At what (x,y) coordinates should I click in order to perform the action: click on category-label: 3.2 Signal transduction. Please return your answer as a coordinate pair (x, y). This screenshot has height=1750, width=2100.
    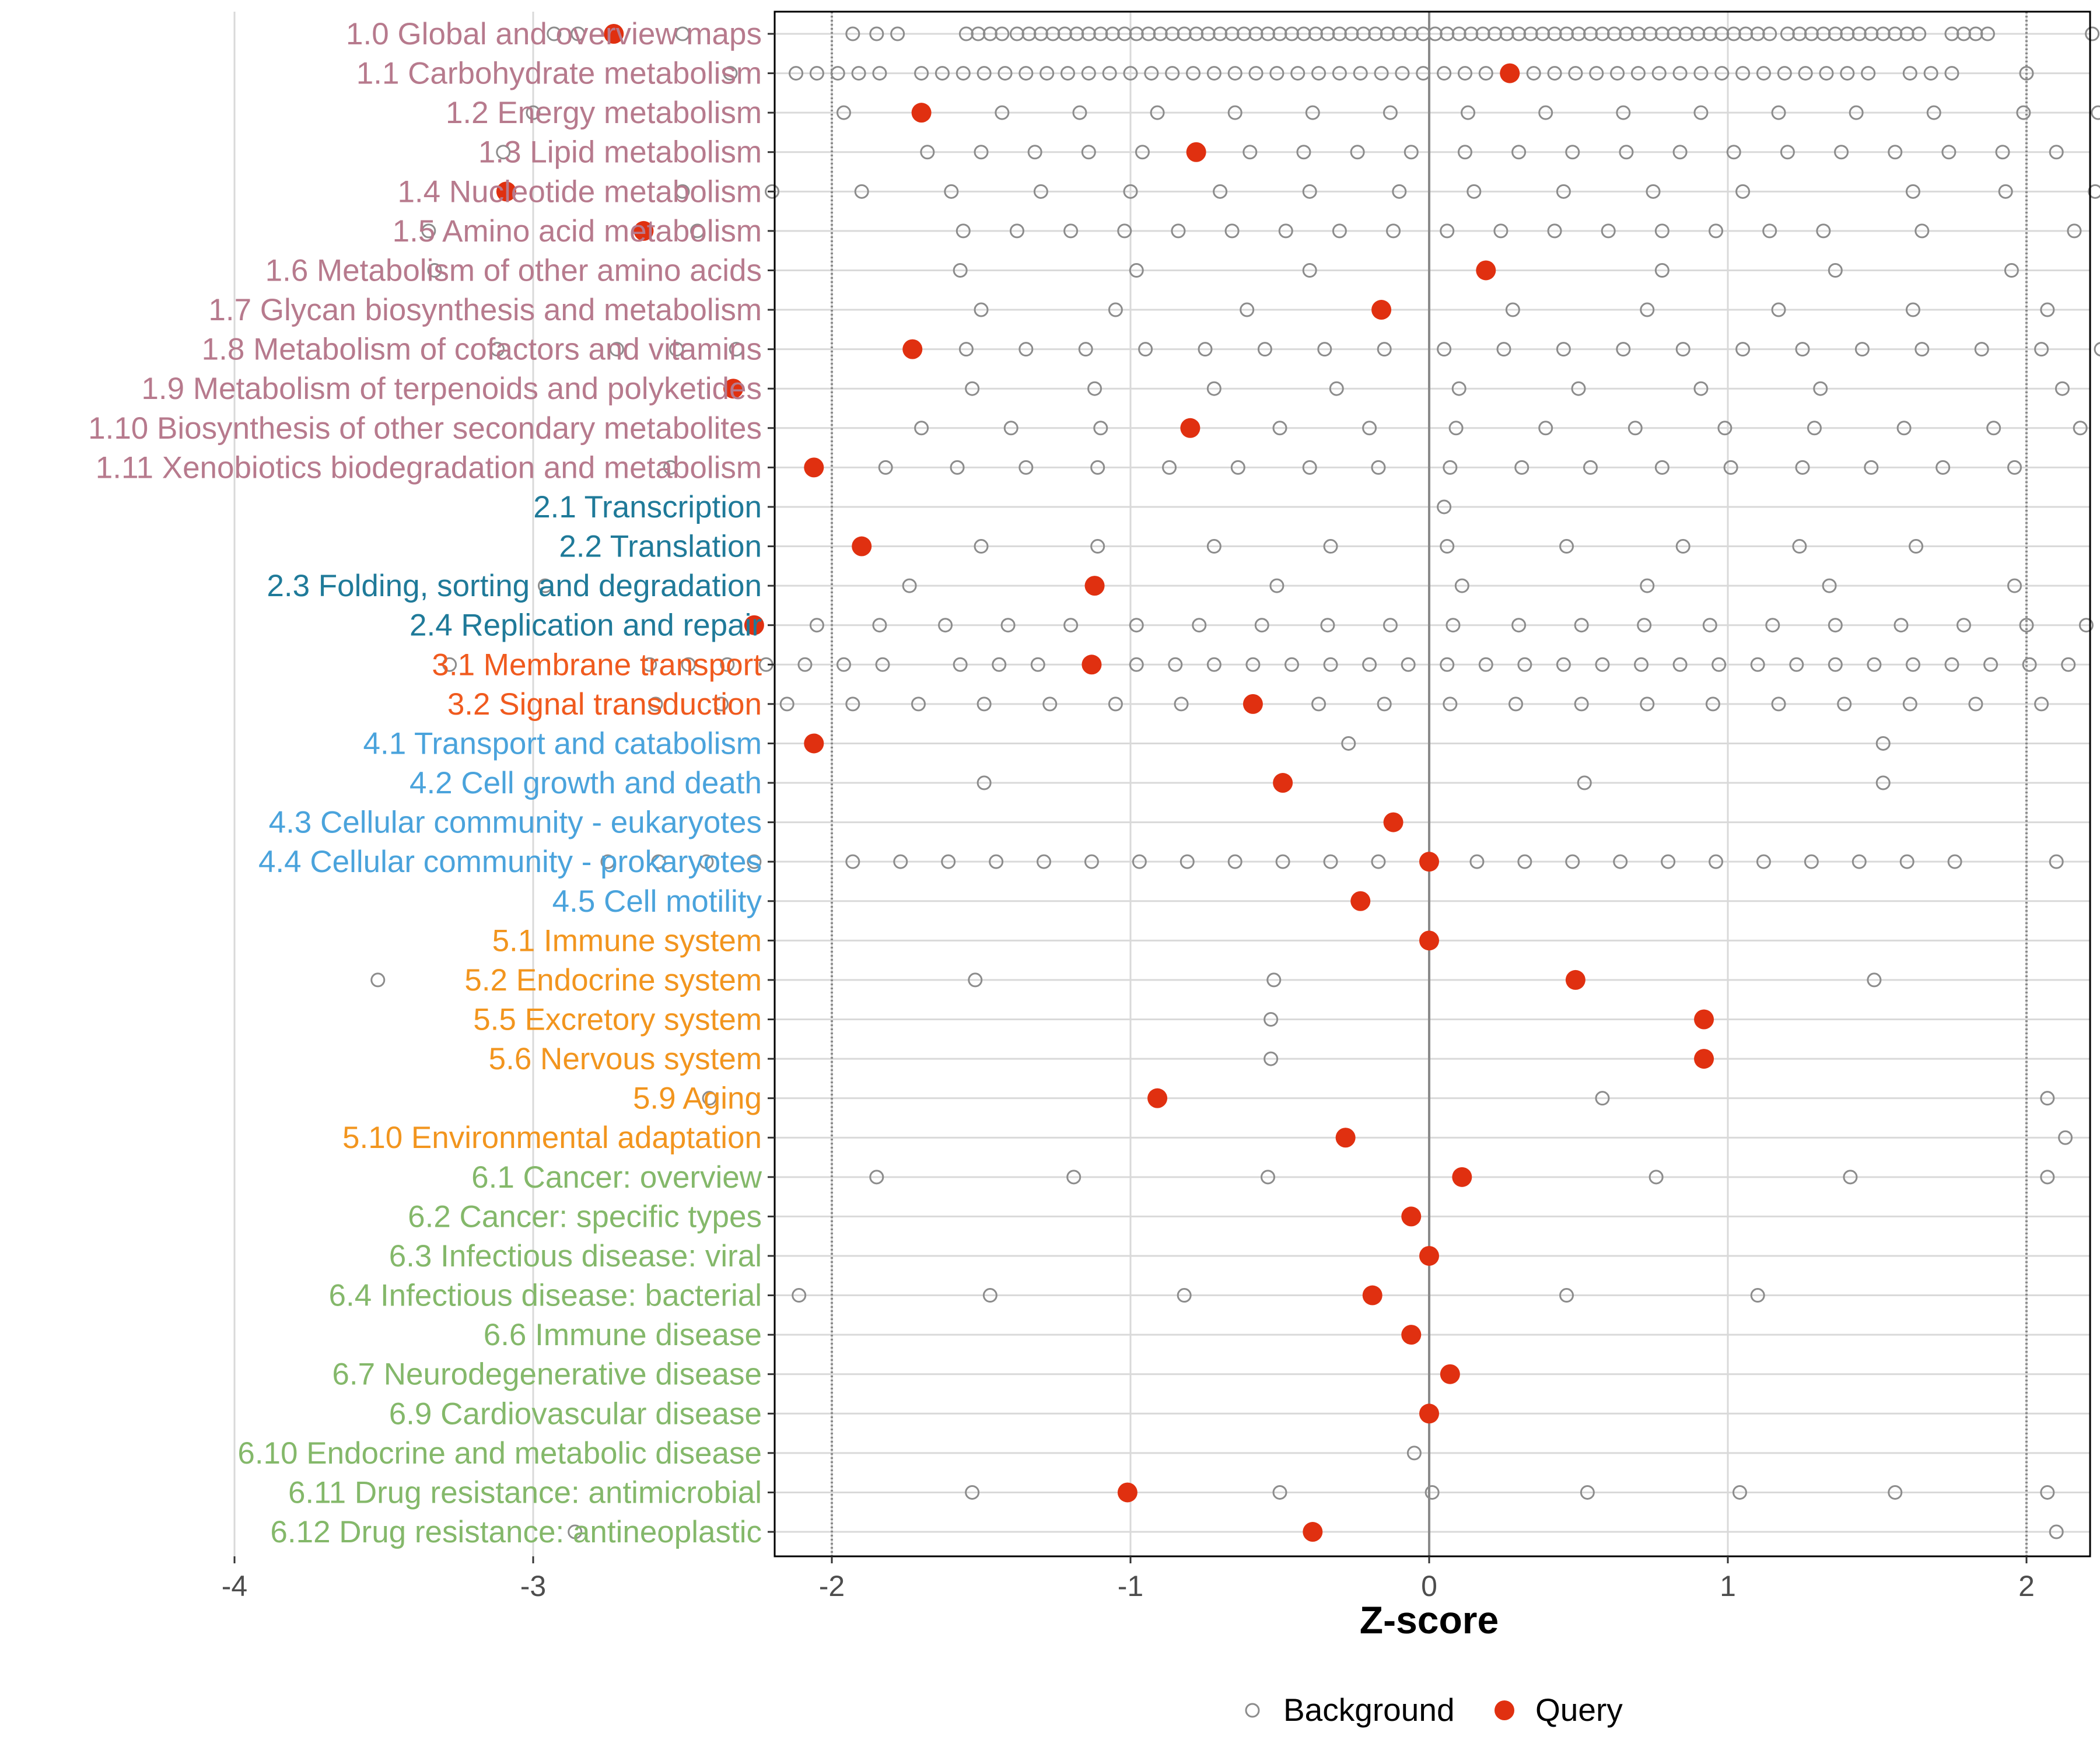
    Looking at the image, I should click on (604, 704).